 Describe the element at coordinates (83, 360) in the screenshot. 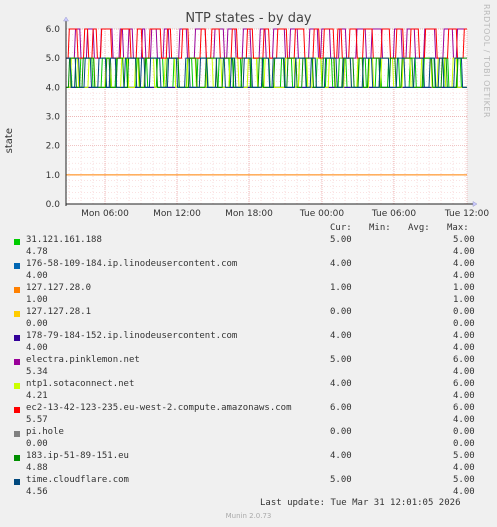

I see `legend-series-name: electra.pinklemon.net` at that location.